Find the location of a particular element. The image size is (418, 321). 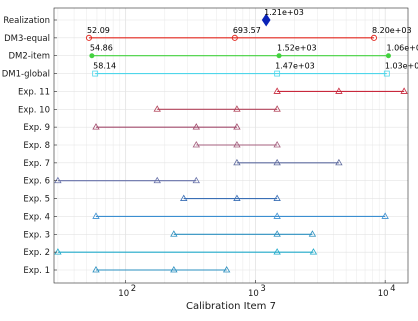

y-tick-label: Exp. 4 is located at coordinates (36, 217).